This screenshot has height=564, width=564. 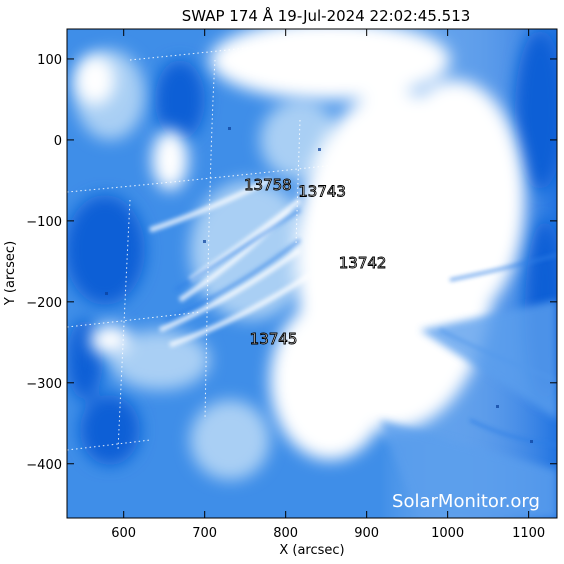 I want to click on y-tick-label: 0, so click(x=58, y=141).